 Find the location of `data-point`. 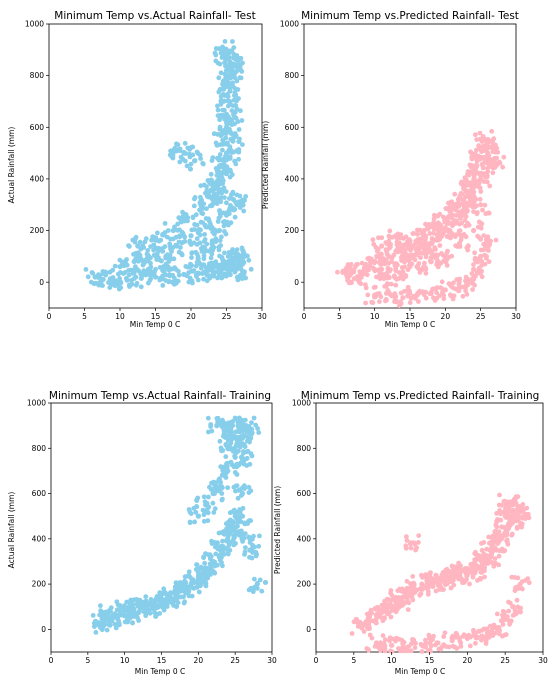

data-point is located at coordinates (474, 230).